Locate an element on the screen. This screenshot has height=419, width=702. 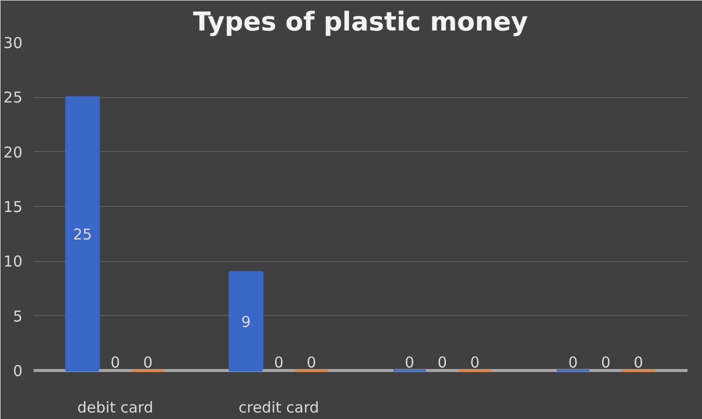
chart-title: Types of plastic money is located at coordinates (360, 23).